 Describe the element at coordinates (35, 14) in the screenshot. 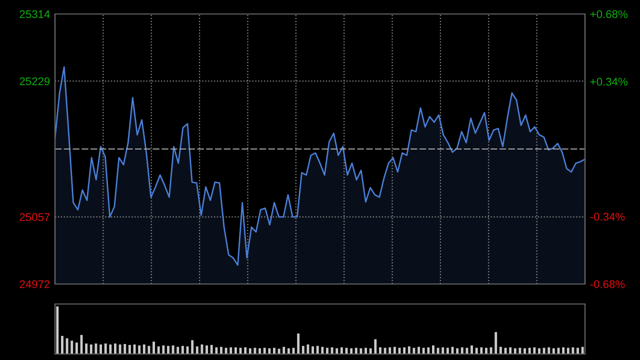

I see `y-tick-label: 25314` at that location.